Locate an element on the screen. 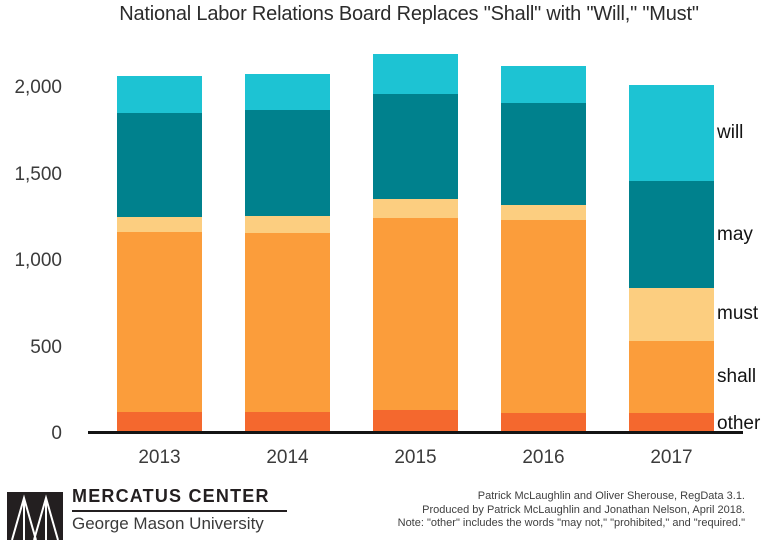 The width and height of the screenshot is (768, 540). bar-segment-may-2016 is located at coordinates (543, 153).